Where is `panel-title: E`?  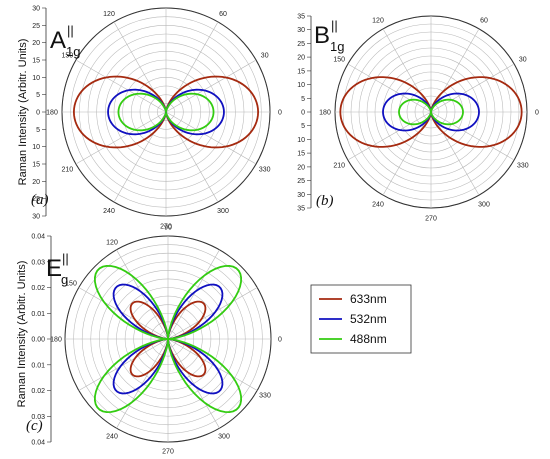 panel-title: E is located at coordinates (54, 268).